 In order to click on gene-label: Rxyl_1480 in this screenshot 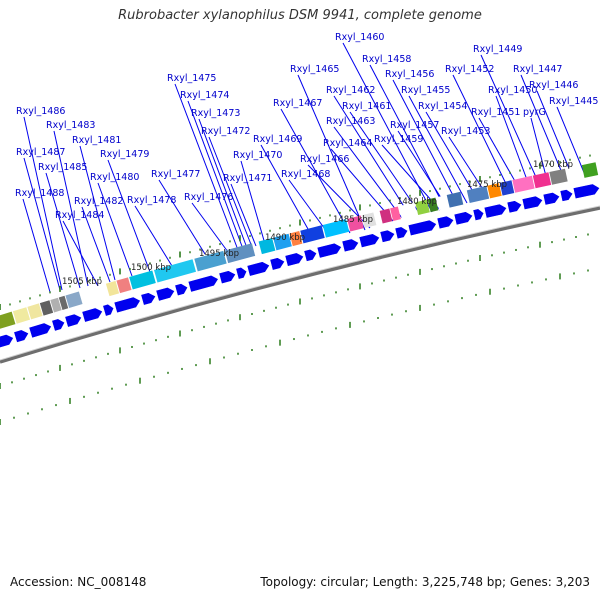, I will do `click(114, 177)`.